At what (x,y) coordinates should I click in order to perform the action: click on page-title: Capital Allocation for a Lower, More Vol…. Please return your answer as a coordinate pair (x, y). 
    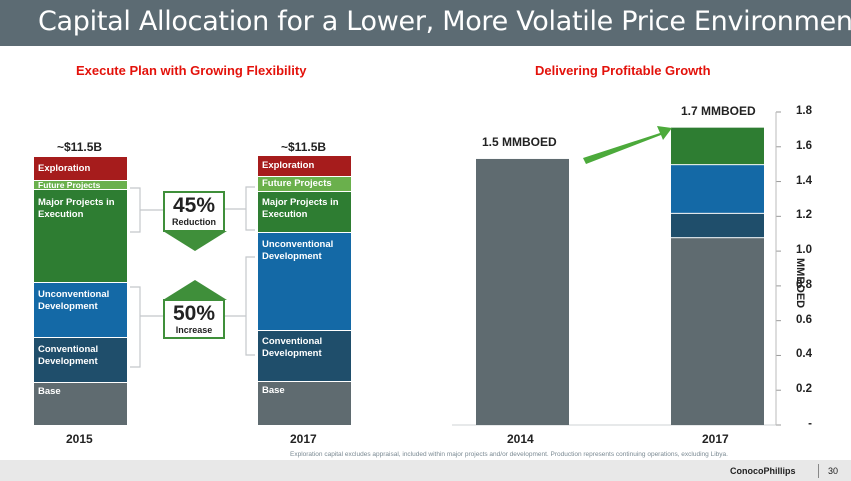
    Looking at the image, I should click on (444, 21).